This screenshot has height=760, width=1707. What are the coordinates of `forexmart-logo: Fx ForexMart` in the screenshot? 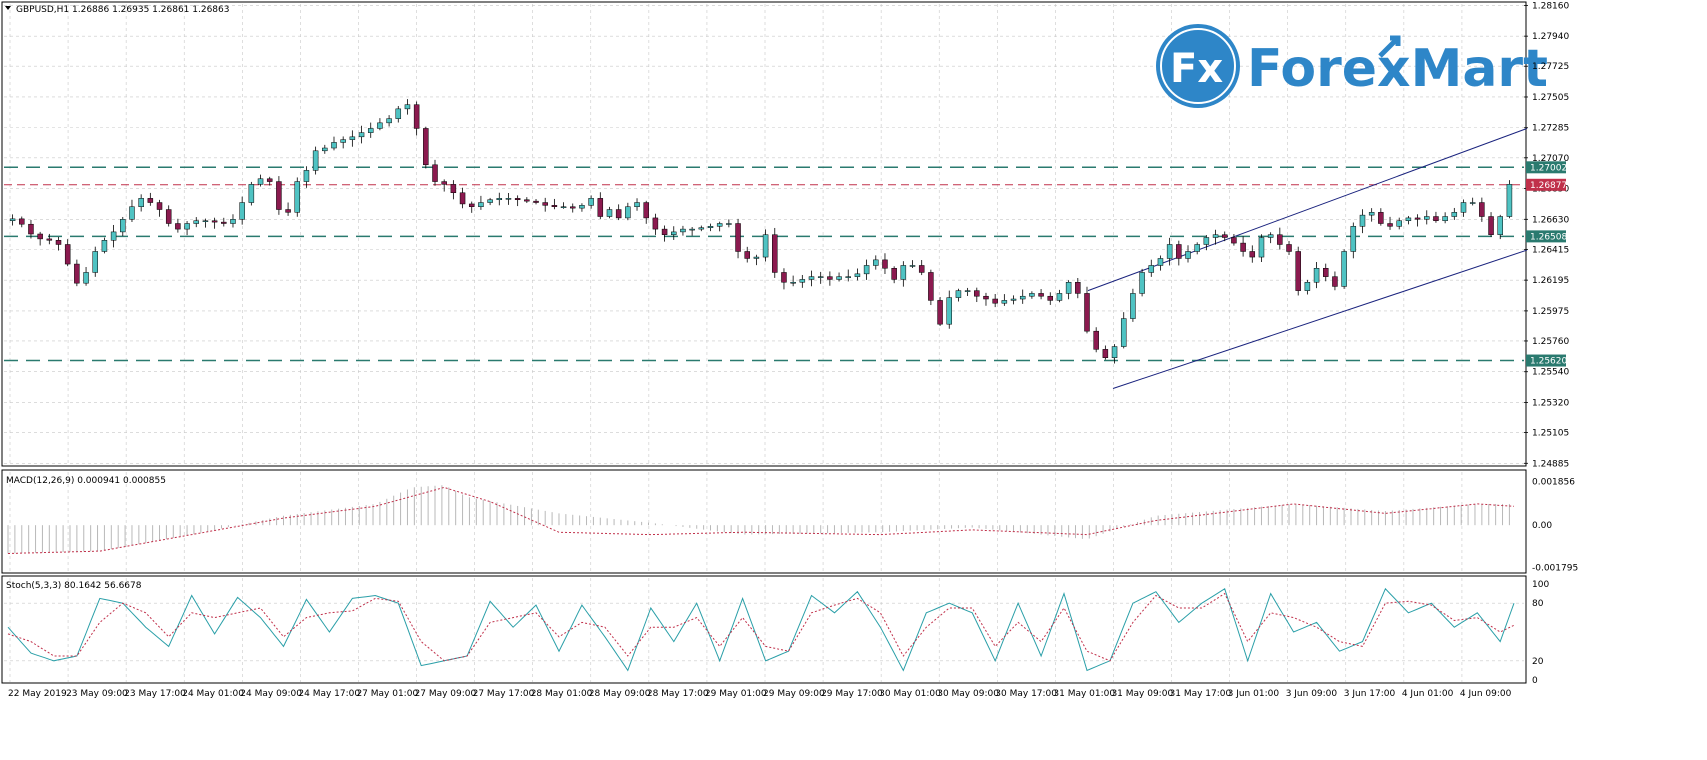 It's located at (1352, 66).